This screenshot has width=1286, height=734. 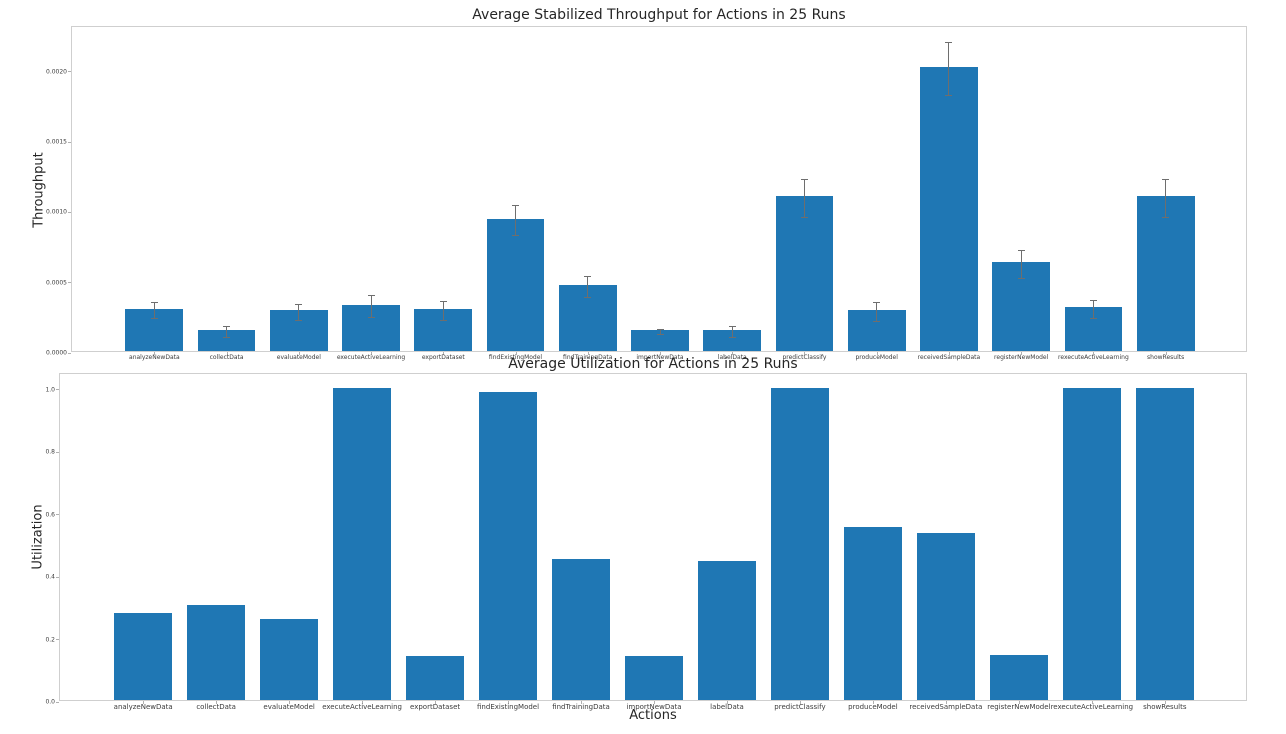 I want to click on y-tick-label: 0.0005, so click(x=56, y=283).